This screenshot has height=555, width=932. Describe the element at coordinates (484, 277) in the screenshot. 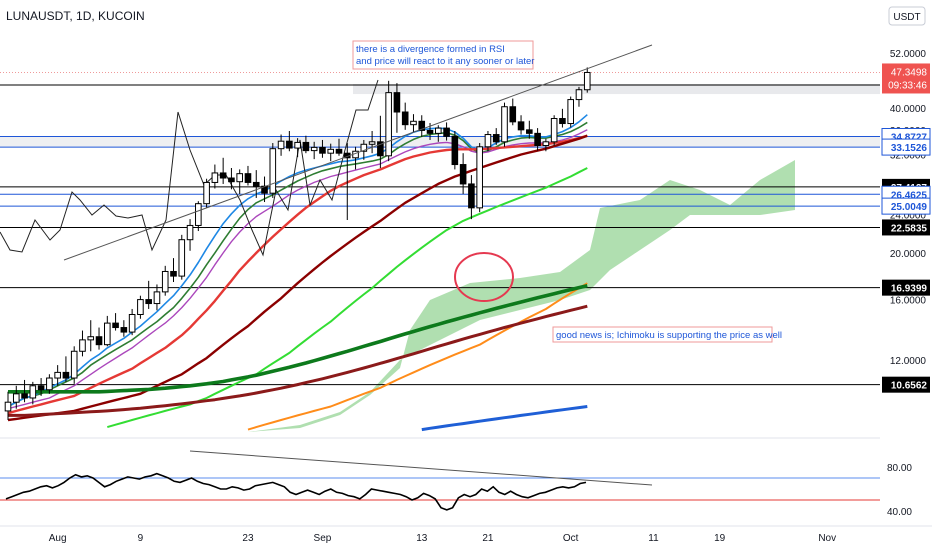

I see `highlight-circle` at that location.